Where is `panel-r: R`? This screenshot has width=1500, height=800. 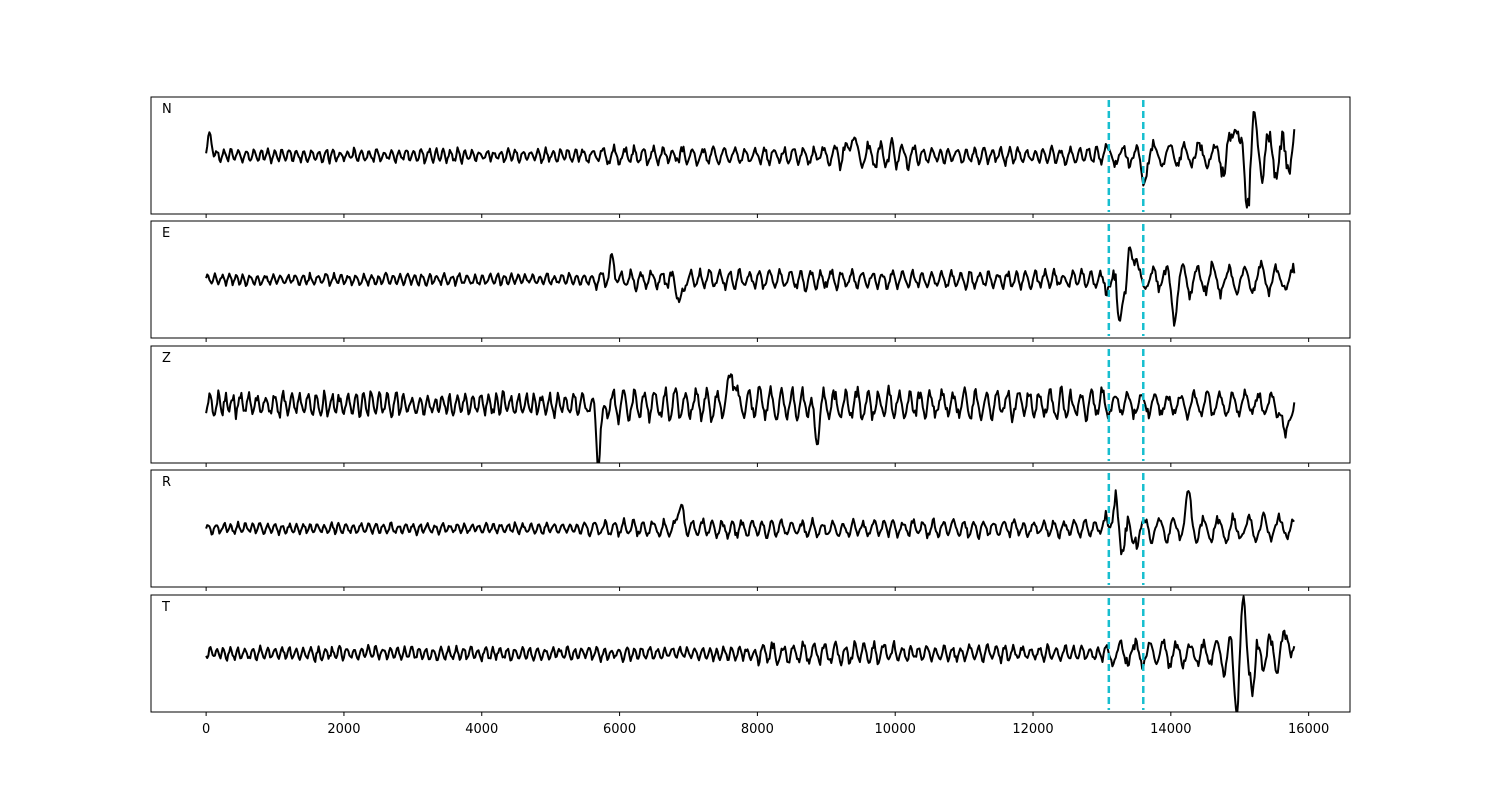
panel-r: R is located at coordinates (750, 530).